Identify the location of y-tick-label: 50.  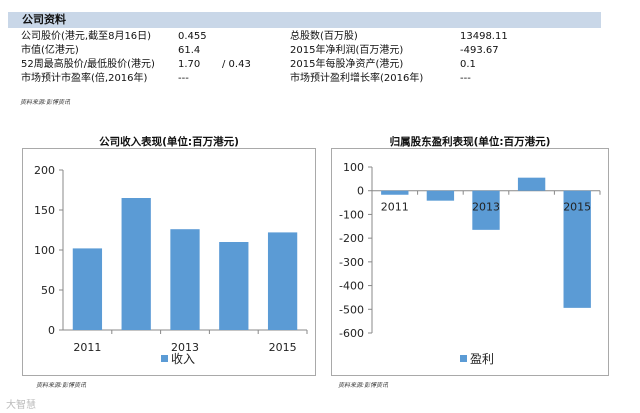
(48, 290).